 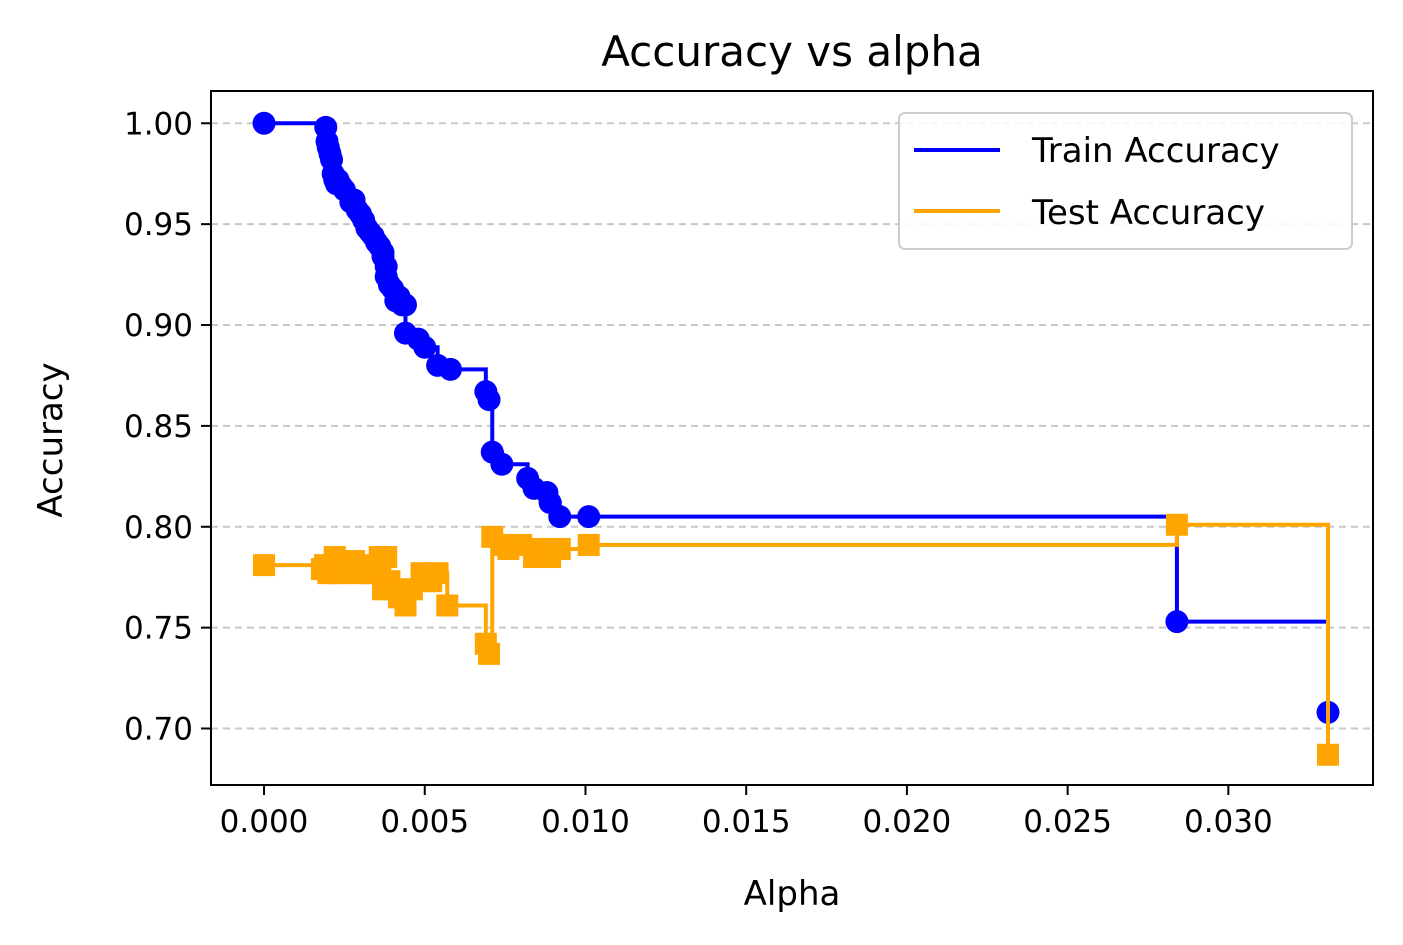 I want to click on y-tick-label: 0.75, so click(x=158, y=629).